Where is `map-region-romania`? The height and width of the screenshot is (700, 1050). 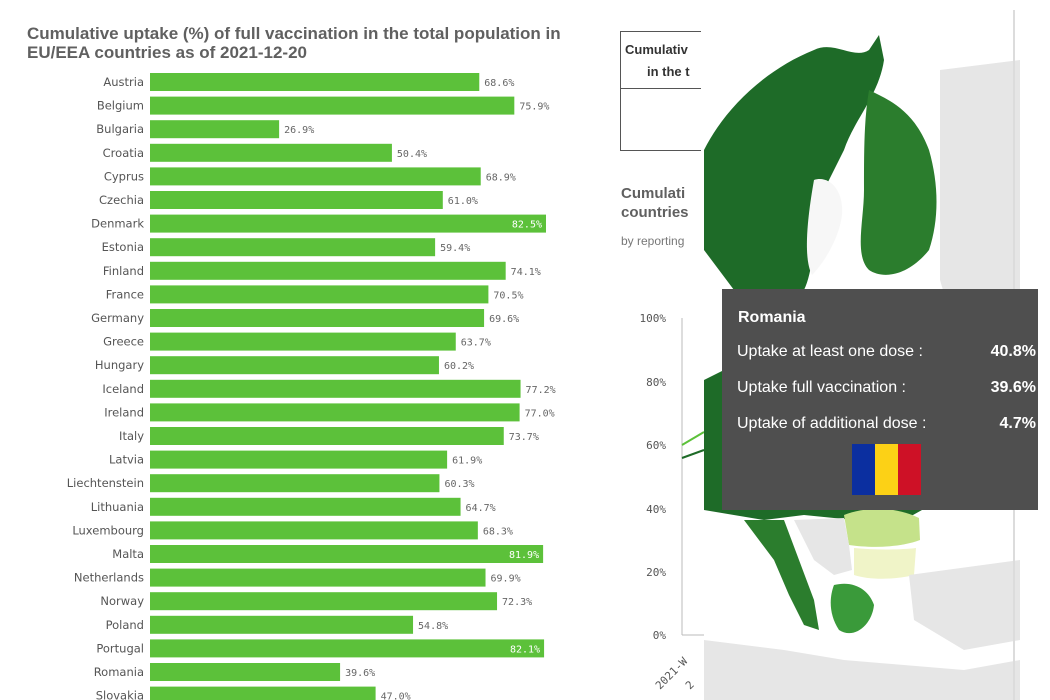 map-region-romania is located at coordinates (882, 527).